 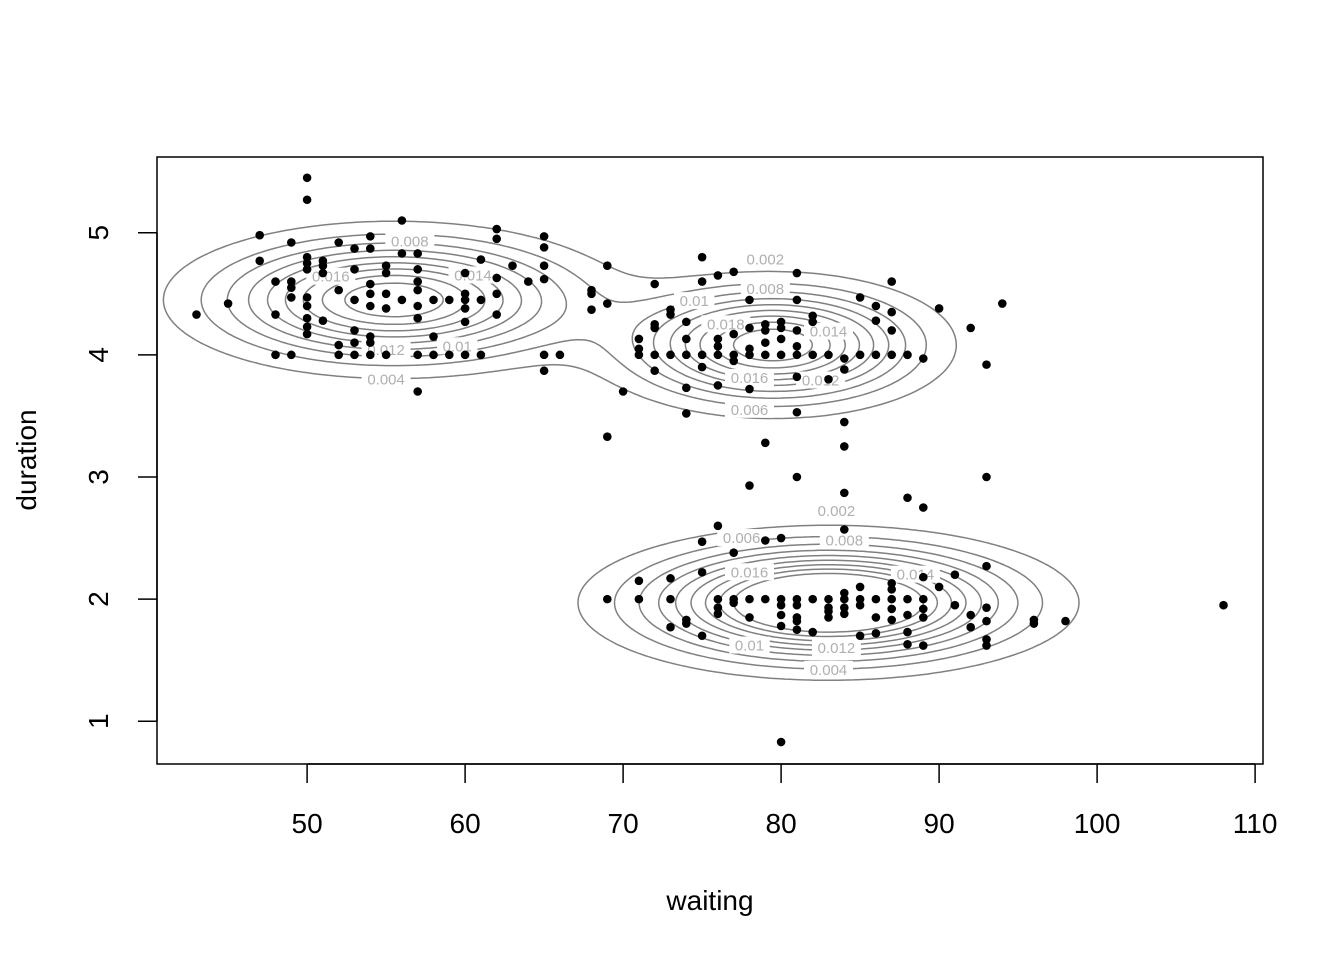 I want to click on contour-label: 0.016, so click(x=750, y=572).